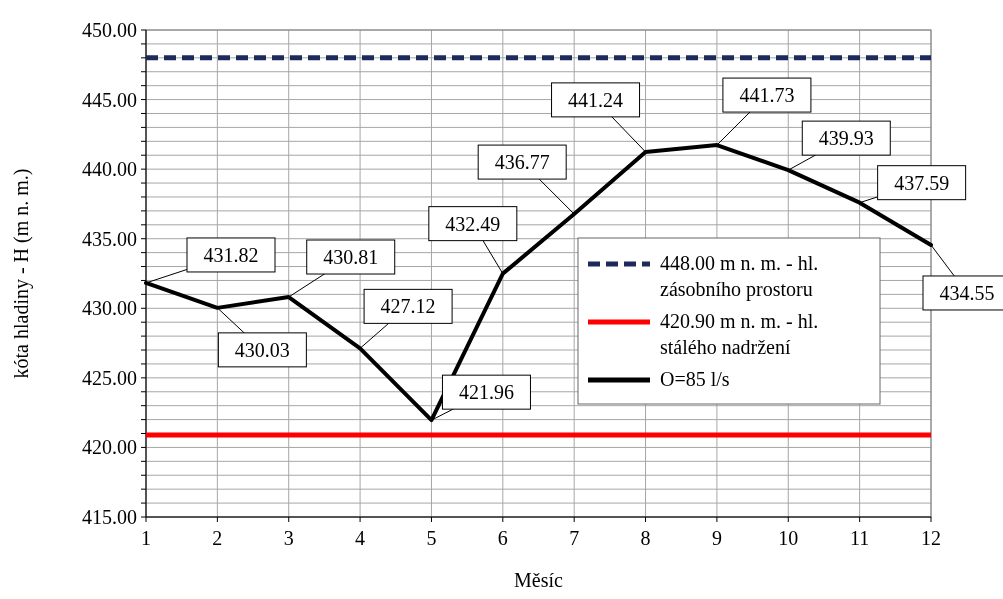 This screenshot has height=599, width=1003. What do you see at coordinates (109, 238) in the screenshot?
I see `y-tick-label: 435.00` at bounding box center [109, 238].